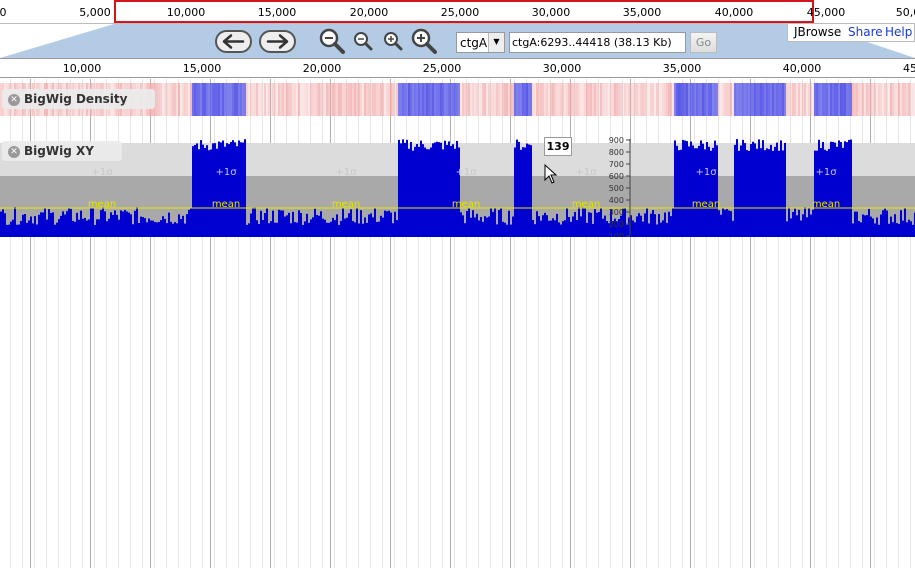  What do you see at coordinates (457, 99) in the screenshot?
I see `track-bigwig-density: ✕ BigWig Density` at bounding box center [457, 99].